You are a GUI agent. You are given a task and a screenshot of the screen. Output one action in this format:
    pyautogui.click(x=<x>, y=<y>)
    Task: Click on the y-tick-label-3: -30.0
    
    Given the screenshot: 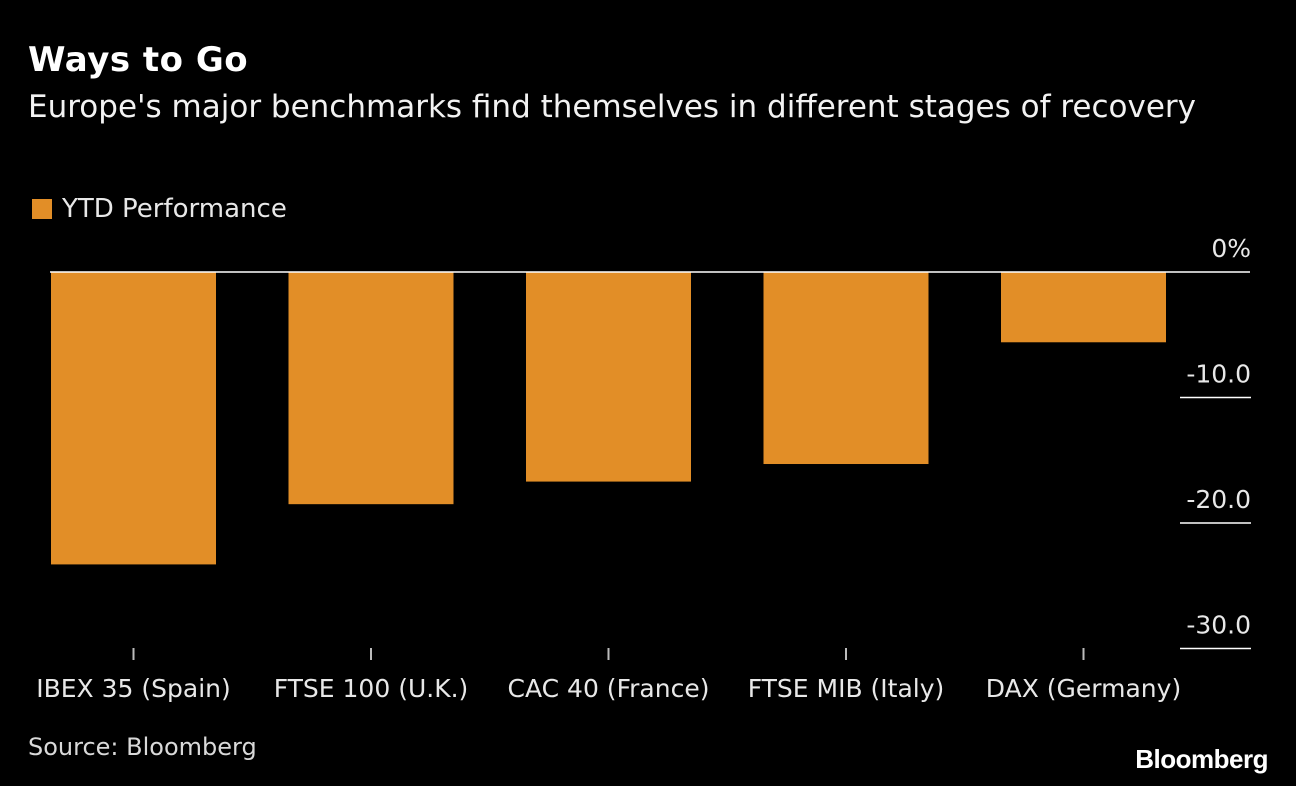 What is the action you would take?
    pyautogui.click(x=1218, y=625)
    